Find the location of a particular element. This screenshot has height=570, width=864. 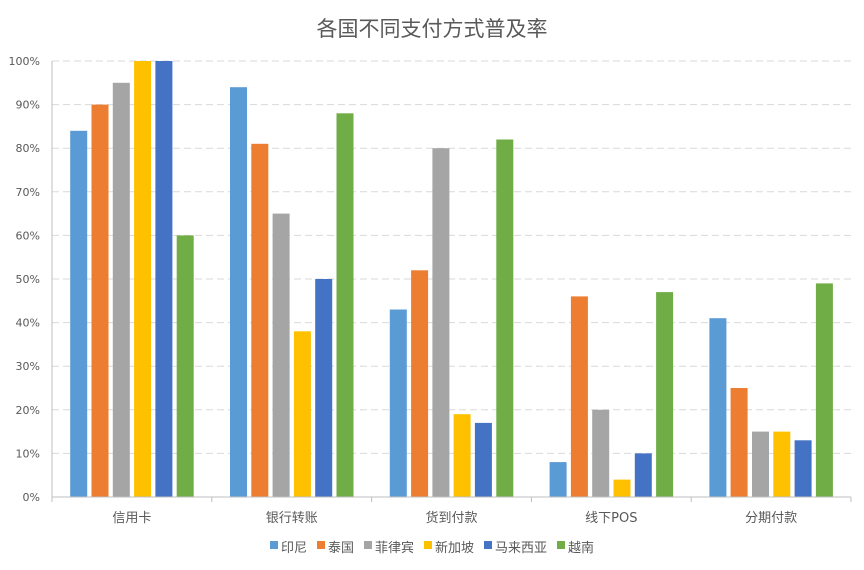

bar-越南-信用卡 is located at coordinates (185, 366).